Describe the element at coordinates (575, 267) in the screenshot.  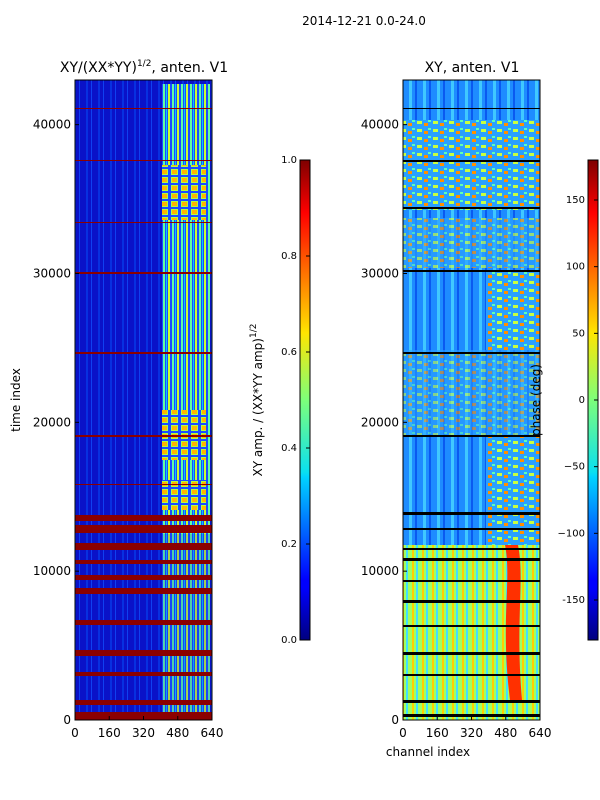
I see `phase-colorbar-tick-label: 100` at that location.